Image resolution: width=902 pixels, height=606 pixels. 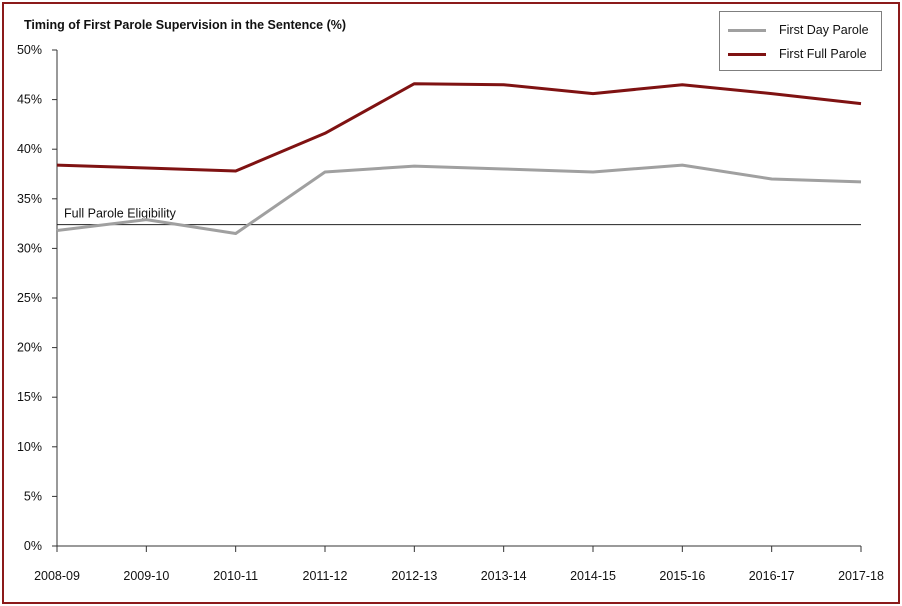 I want to click on y-tick-label: 20%, so click(x=29, y=348).